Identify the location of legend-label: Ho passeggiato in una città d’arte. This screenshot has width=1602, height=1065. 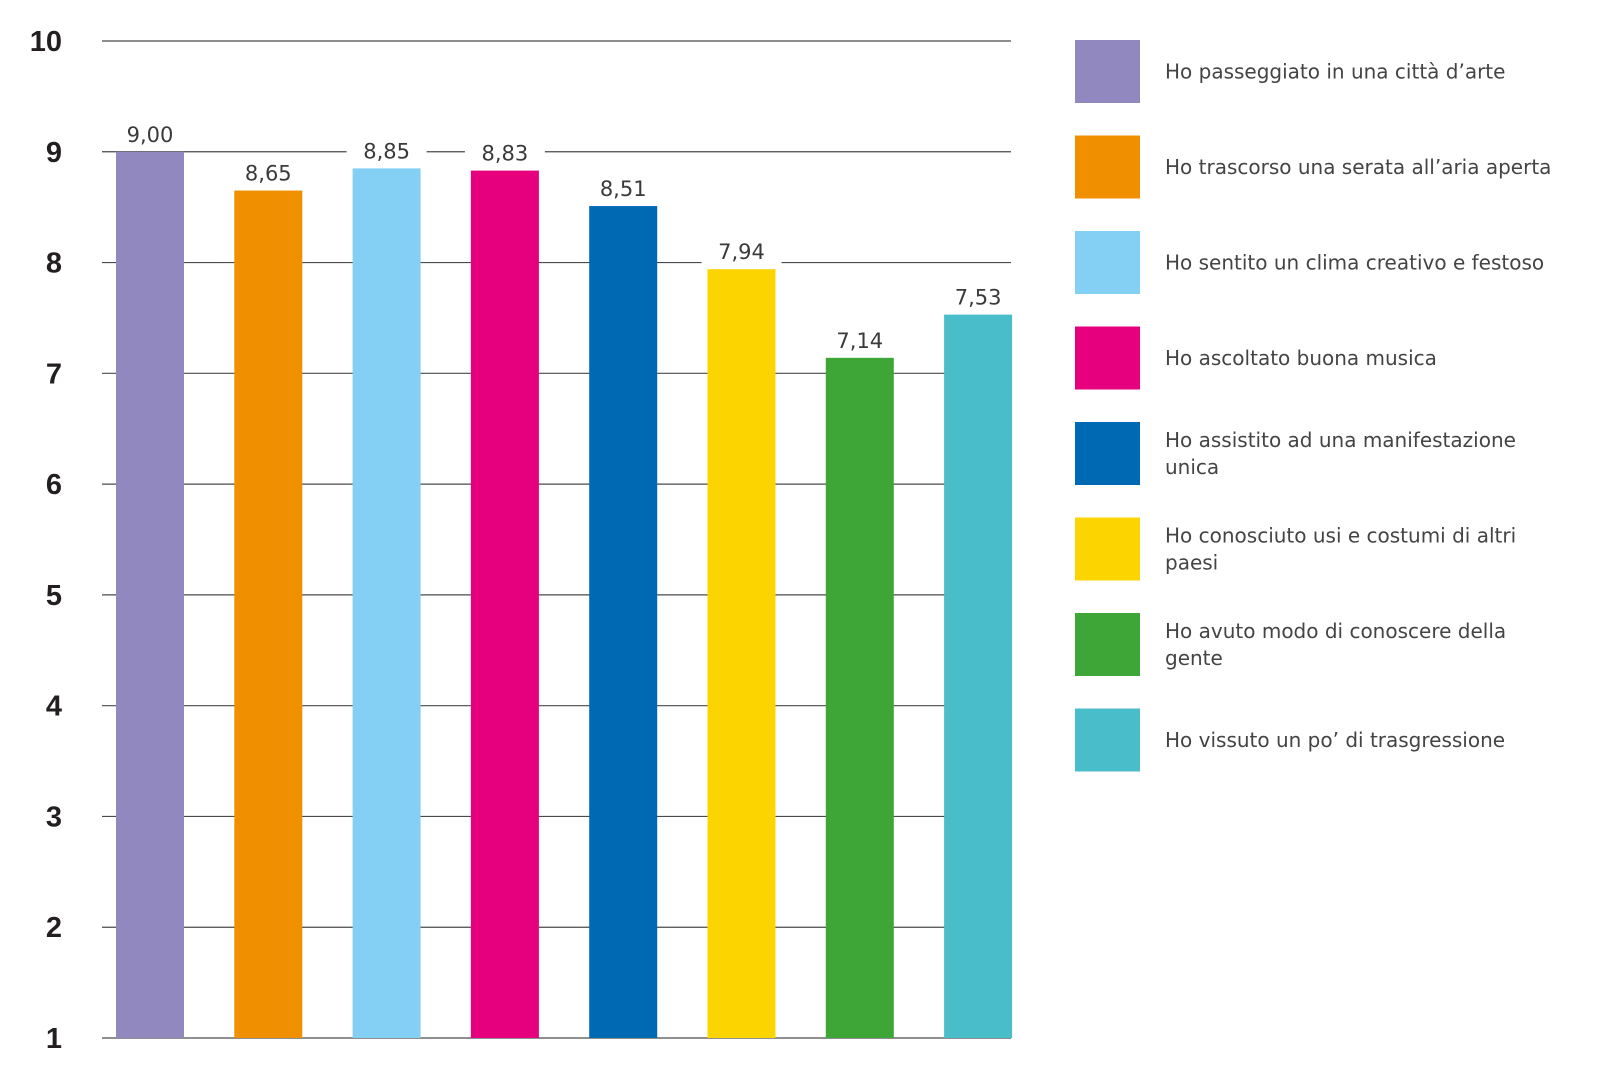
(1335, 72).